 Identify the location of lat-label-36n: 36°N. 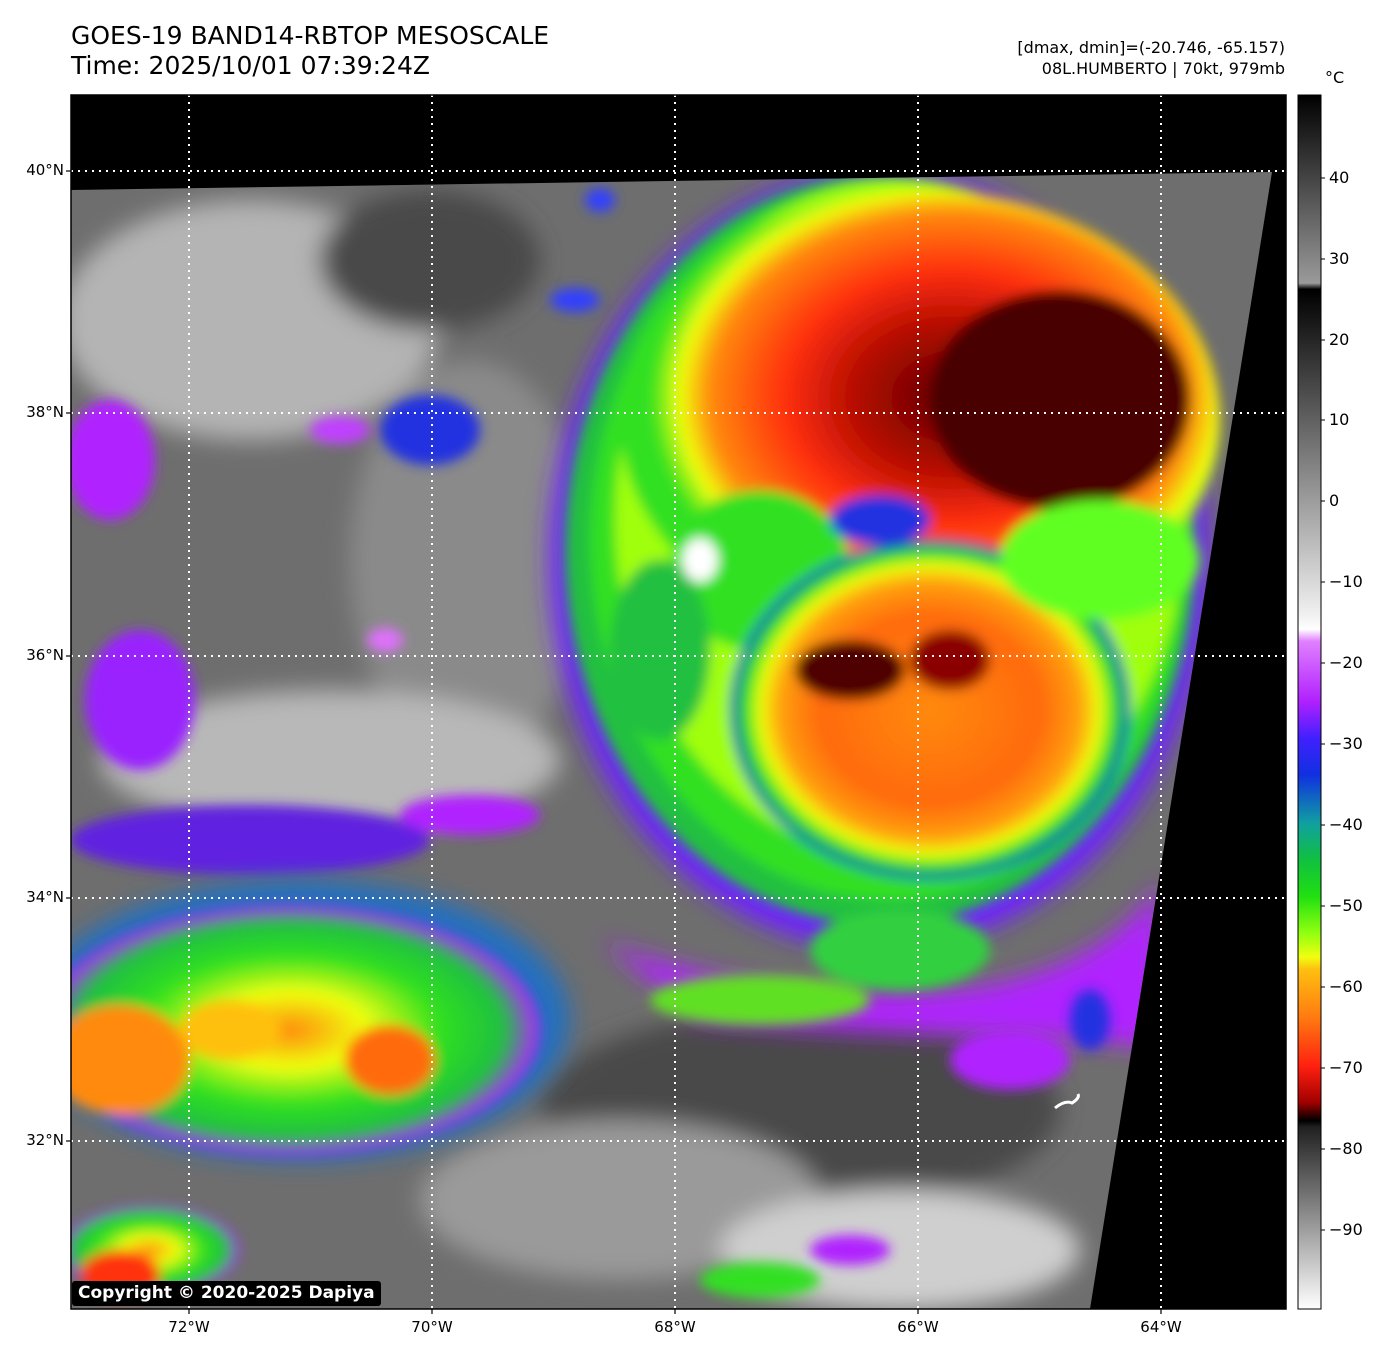
(45, 655).